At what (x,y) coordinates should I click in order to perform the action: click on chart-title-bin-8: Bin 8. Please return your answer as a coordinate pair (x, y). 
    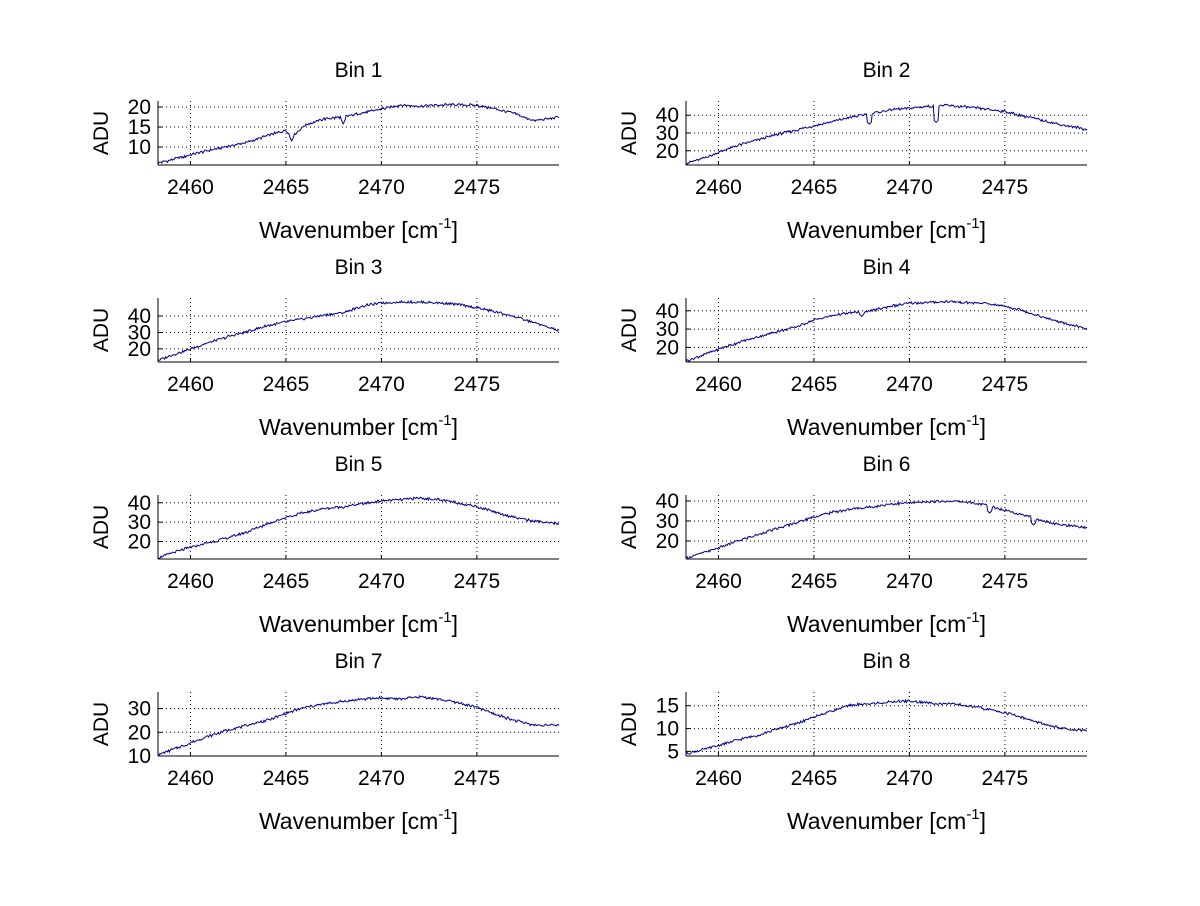
    Looking at the image, I should click on (887, 661).